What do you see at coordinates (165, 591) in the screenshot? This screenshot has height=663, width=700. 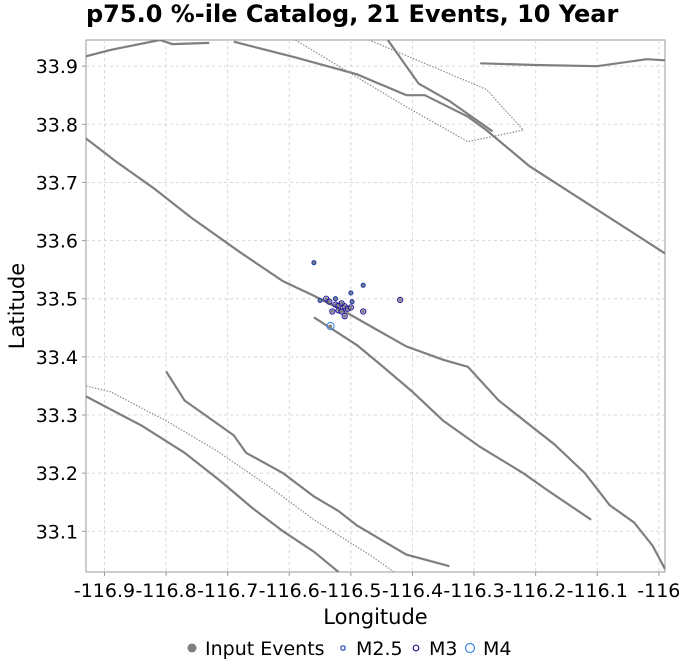 I see `x-tick-label: -116.8` at bounding box center [165, 591].